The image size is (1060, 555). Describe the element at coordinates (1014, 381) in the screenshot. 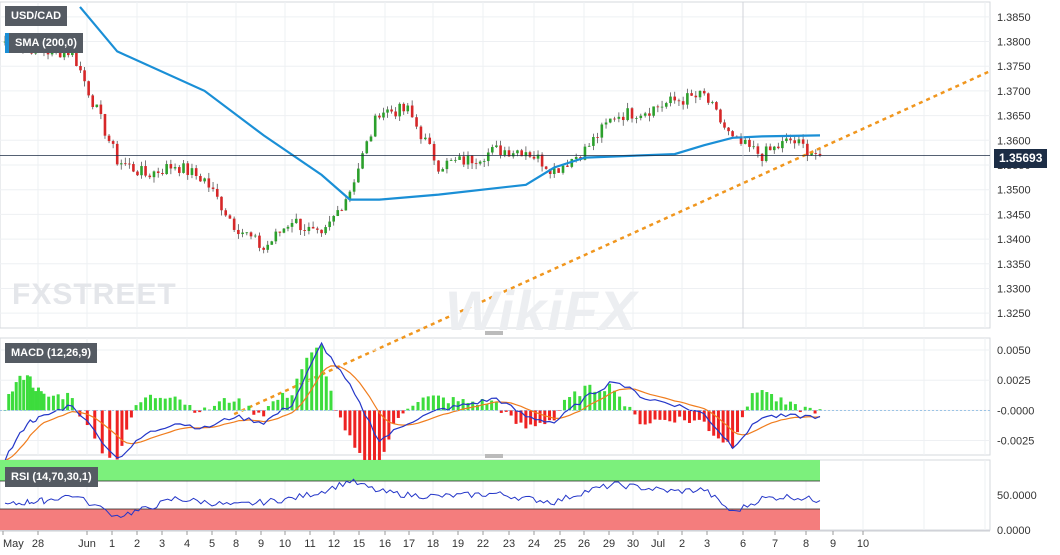

I see `macd-axis-tick: 0.0025` at that location.